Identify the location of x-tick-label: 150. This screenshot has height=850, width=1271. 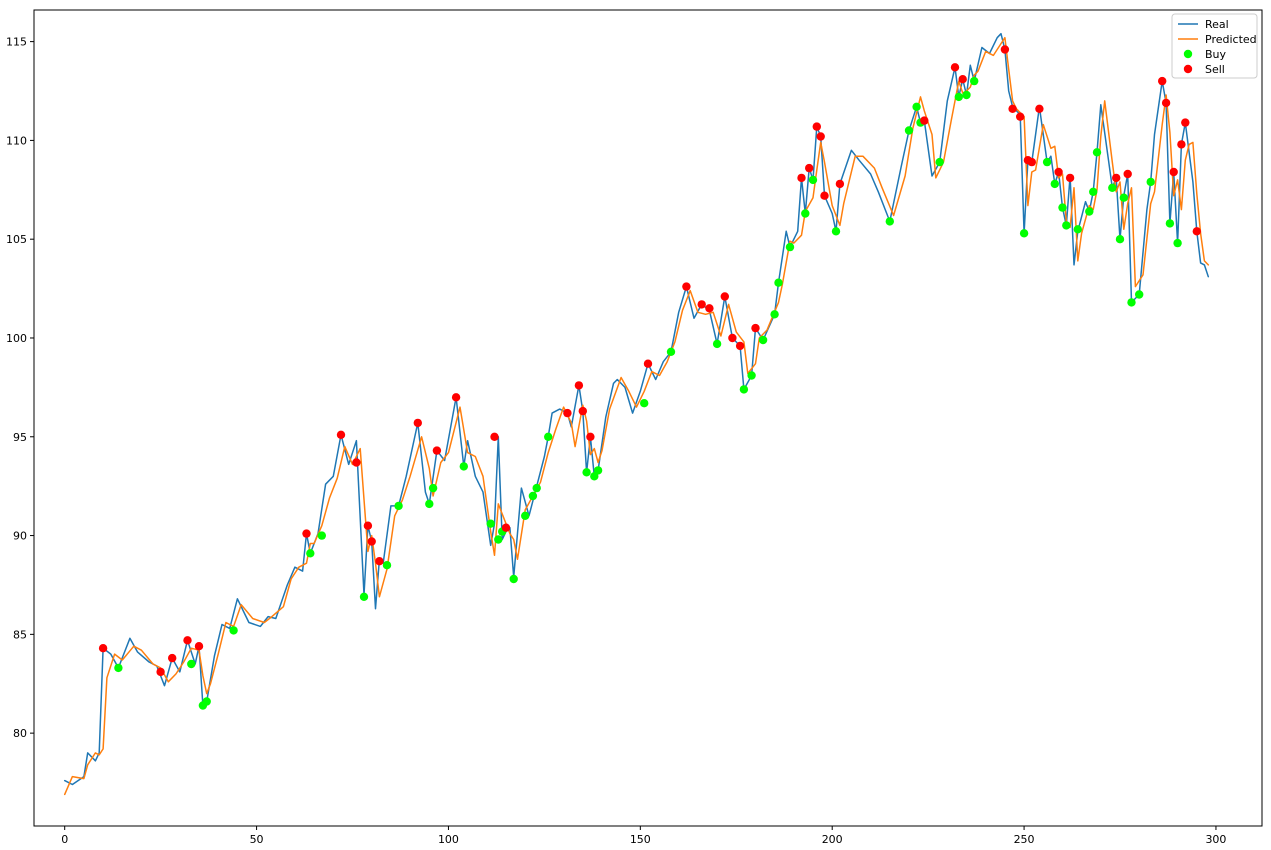
(640, 839).